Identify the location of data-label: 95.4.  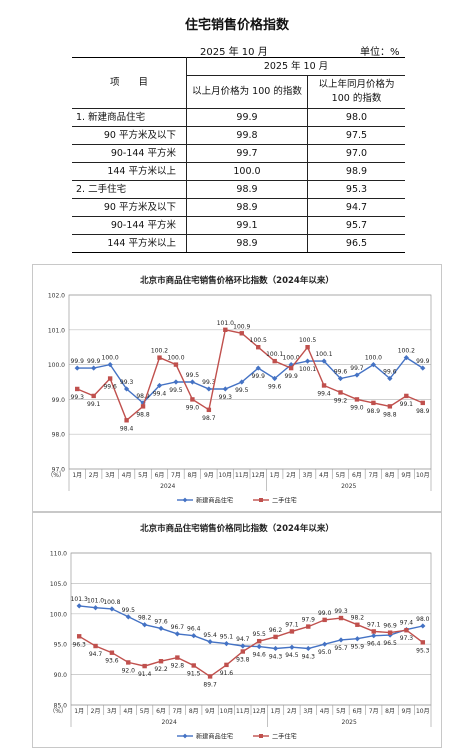
(210, 635).